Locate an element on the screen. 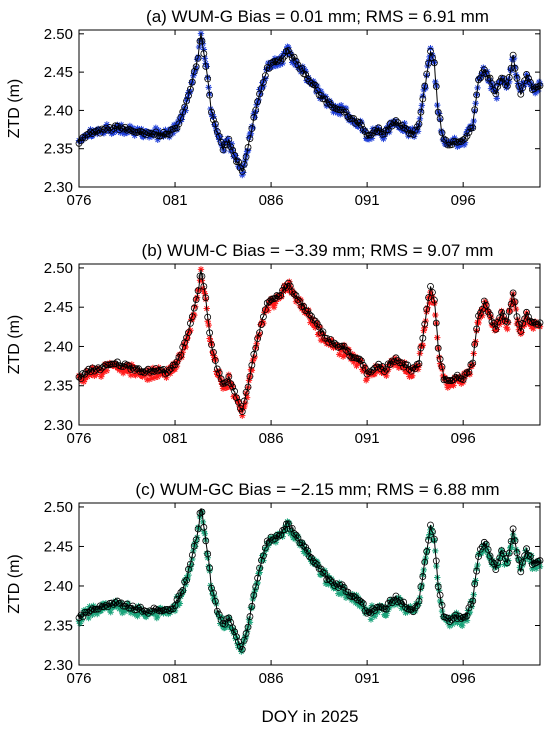  panel-title: (b) WUM-C Bias = −3.39 mm; RMS = 9.07 mm is located at coordinates (318, 250).